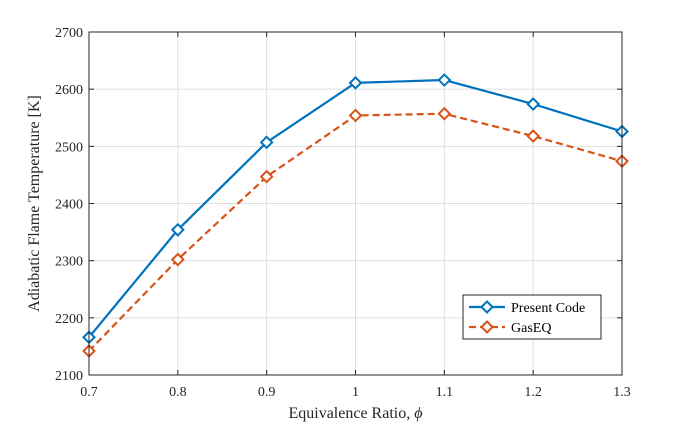  Describe the element at coordinates (351, 413) in the screenshot. I see `x-axis-label-text: Equivalence Ratio,` at that location.